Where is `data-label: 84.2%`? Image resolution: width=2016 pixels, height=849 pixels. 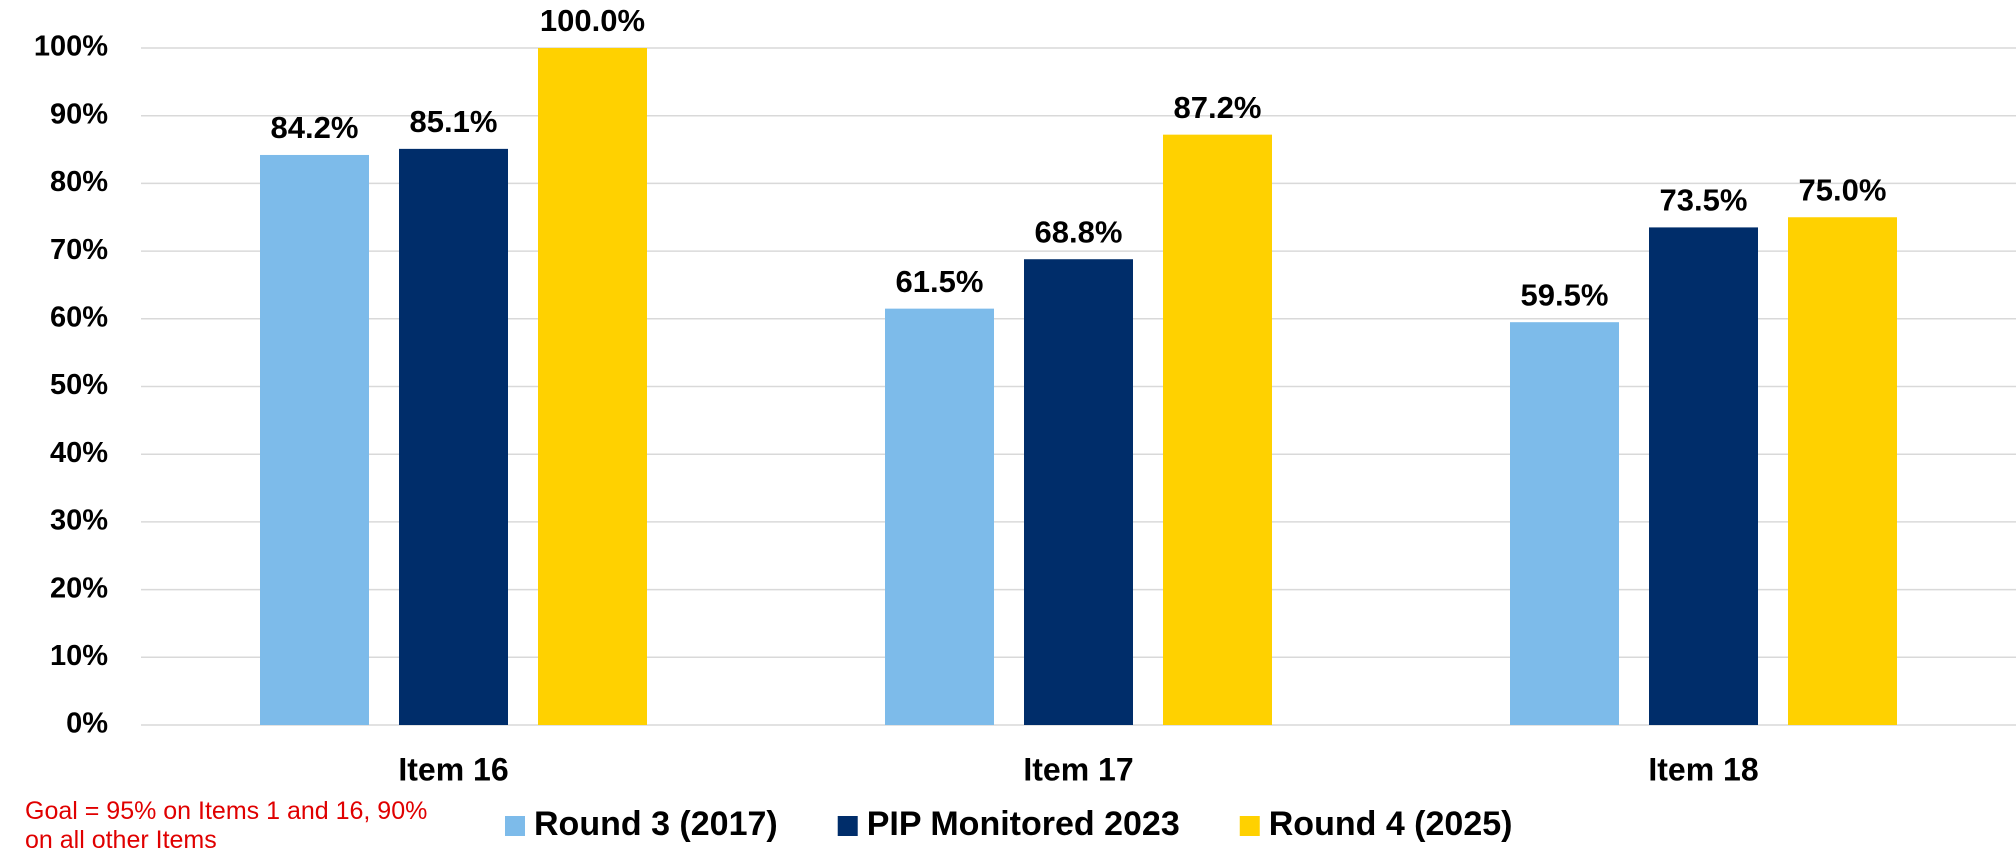 data-label: 84.2% is located at coordinates (315, 127).